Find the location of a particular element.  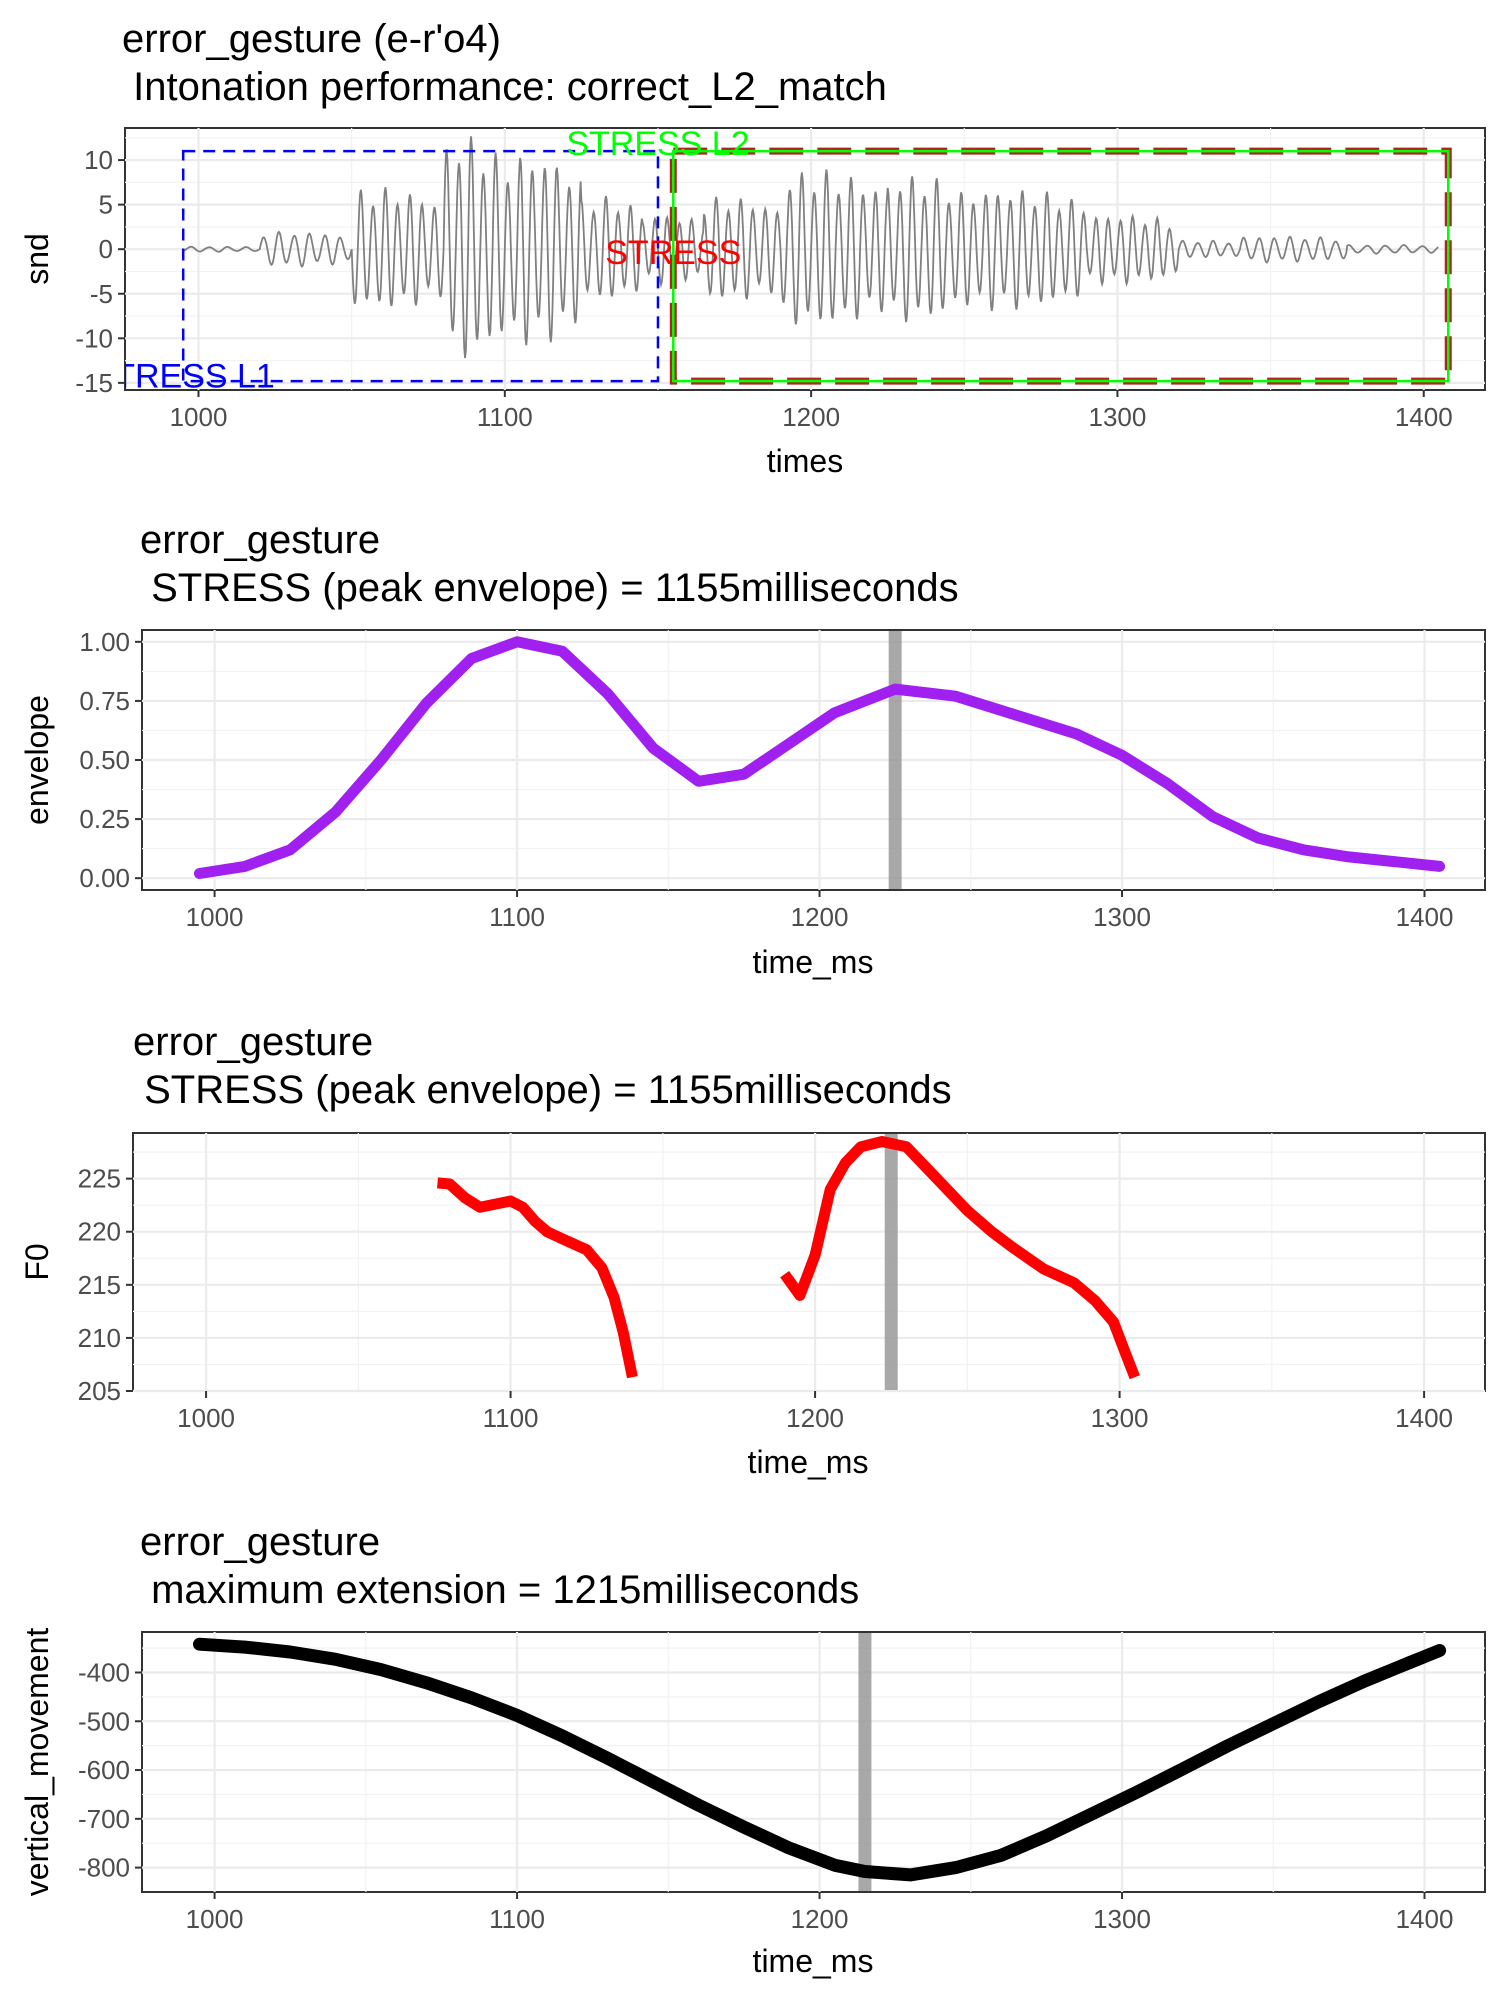

stress-box-label: STRESS L1 is located at coordinates (183, 377).